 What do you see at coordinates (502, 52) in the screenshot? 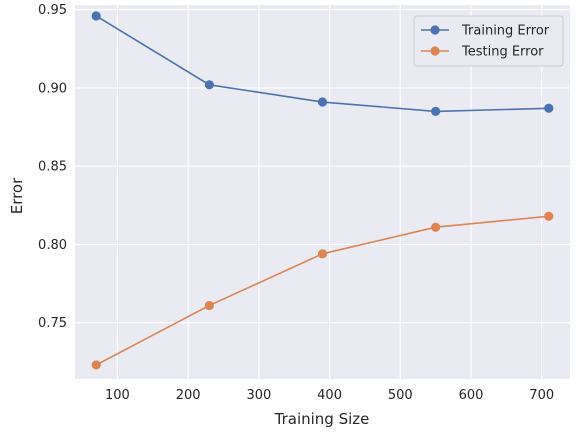
I see `testing-error-legend-label: Testing Error` at bounding box center [502, 52].